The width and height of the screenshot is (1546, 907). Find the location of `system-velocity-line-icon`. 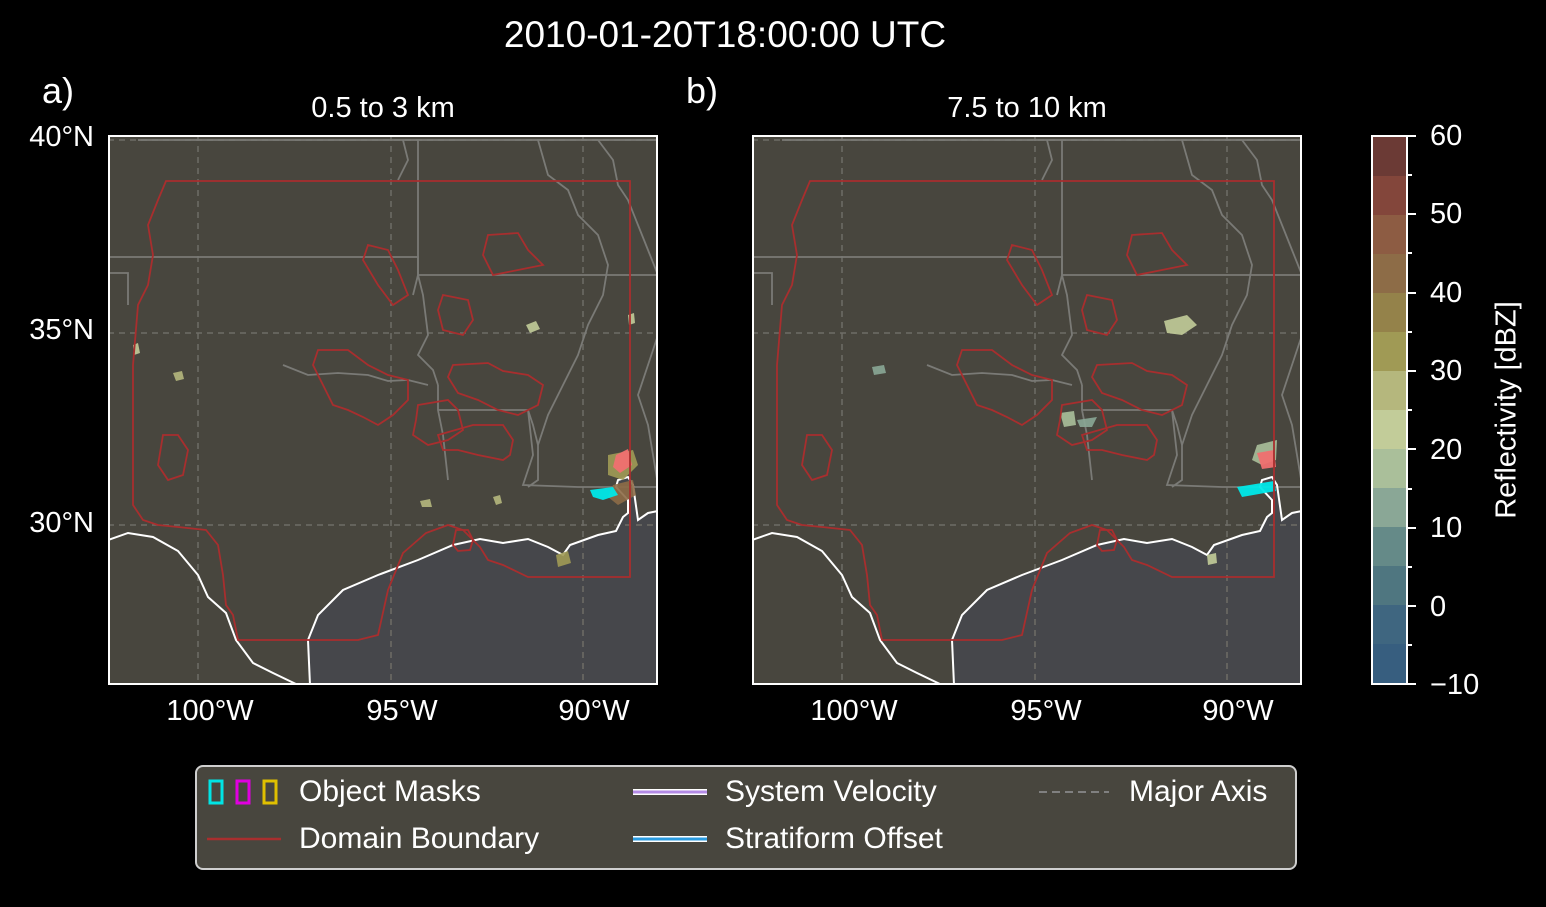

system-velocity-line-icon is located at coordinates (670, 792).